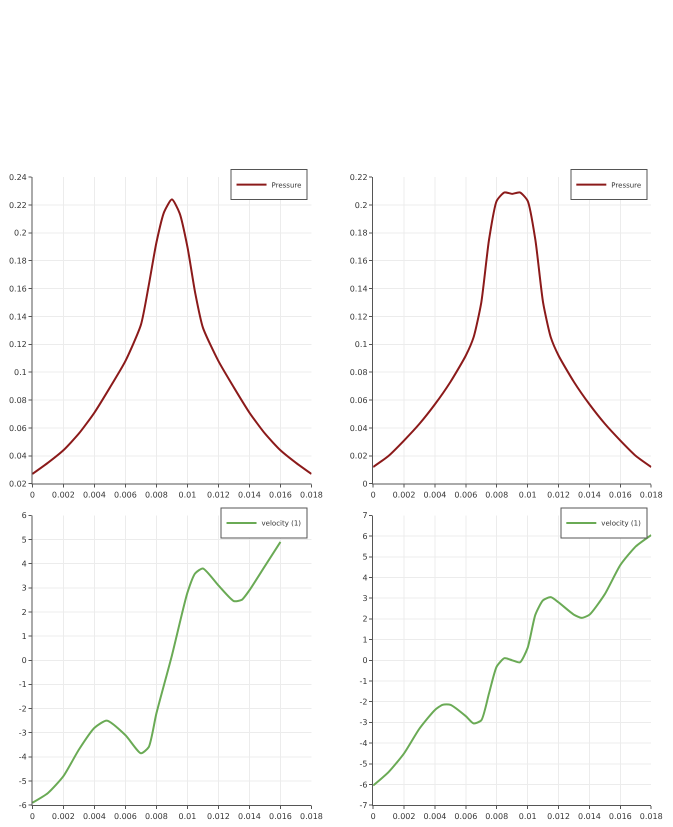 This screenshot has width=673, height=827. I want to click on y-tick-label: -7, so click(364, 805).